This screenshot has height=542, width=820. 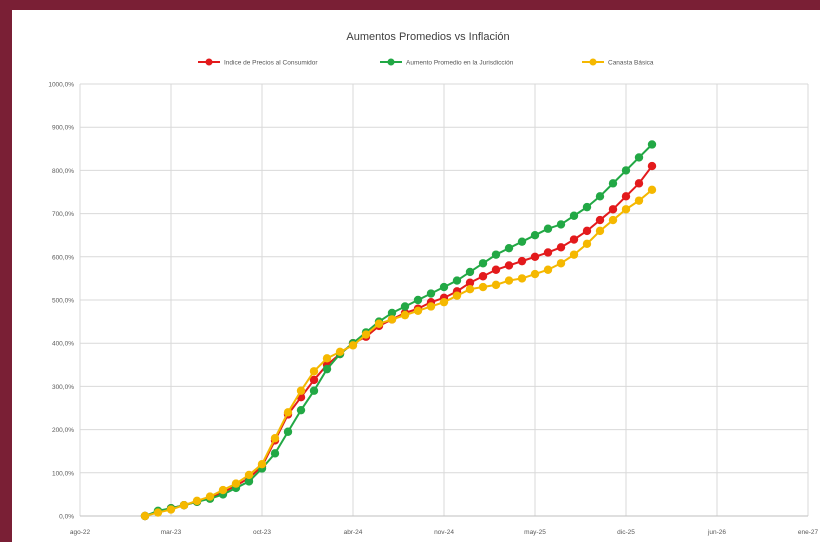 I want to click on x-tick-label: nov-24, so click(x=444, y=532).